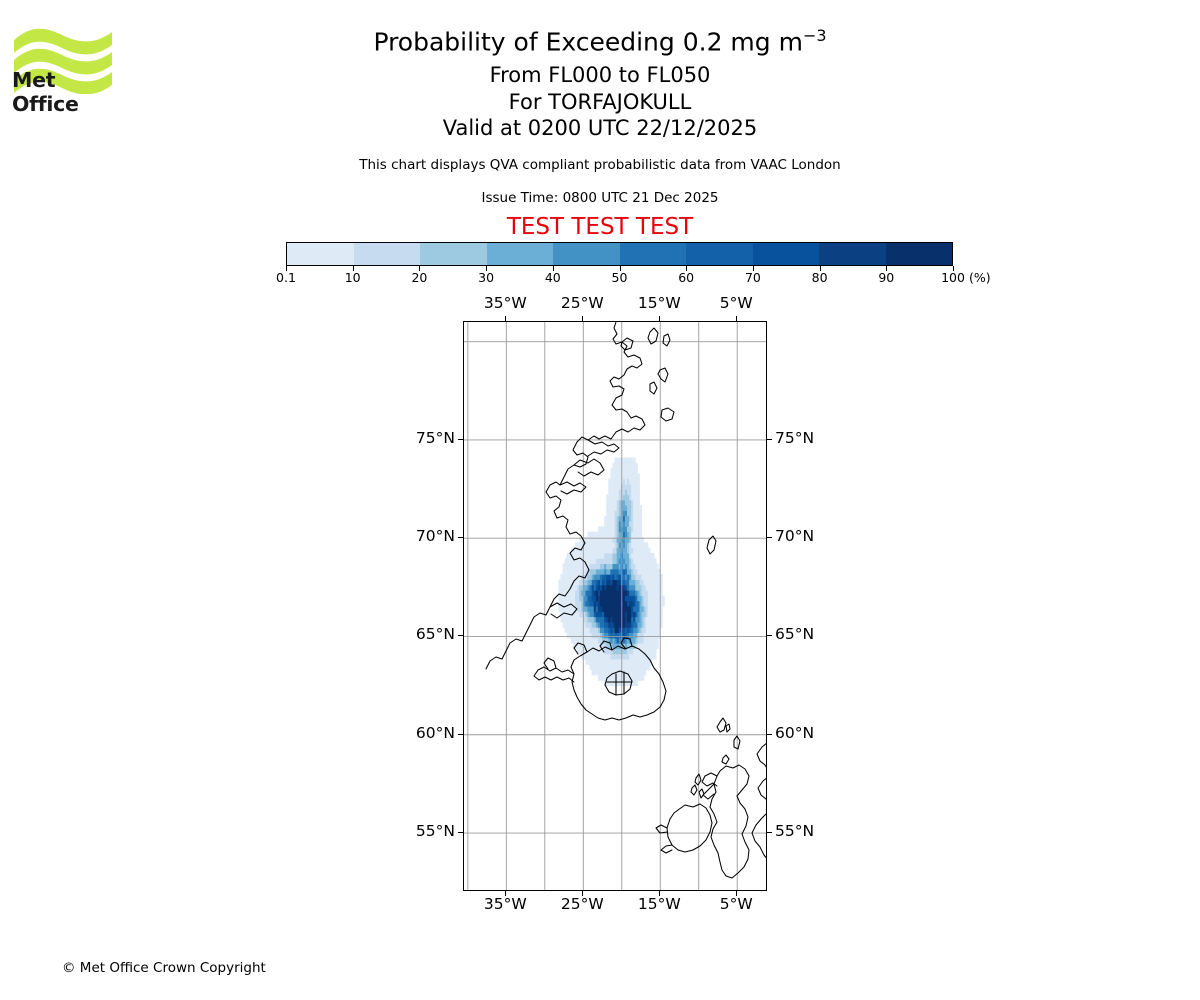 This screenshot has height=1000, width=1200. I want to click on ireland-detail-sw, so click(666, 849).